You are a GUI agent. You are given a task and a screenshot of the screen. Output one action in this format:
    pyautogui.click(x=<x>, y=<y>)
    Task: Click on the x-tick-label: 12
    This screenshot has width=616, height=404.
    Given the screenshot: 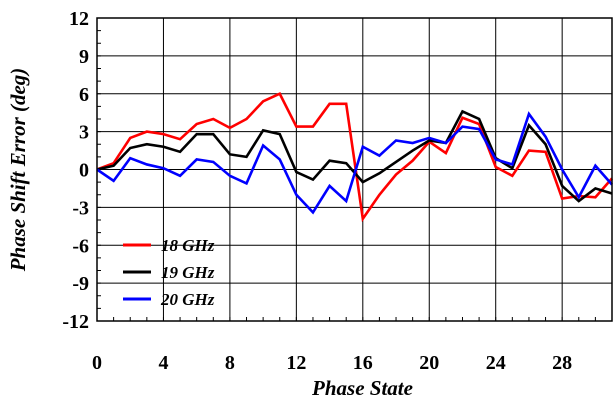 What is the action you would take?
    pyautogui.click(x=296, y=363)
    